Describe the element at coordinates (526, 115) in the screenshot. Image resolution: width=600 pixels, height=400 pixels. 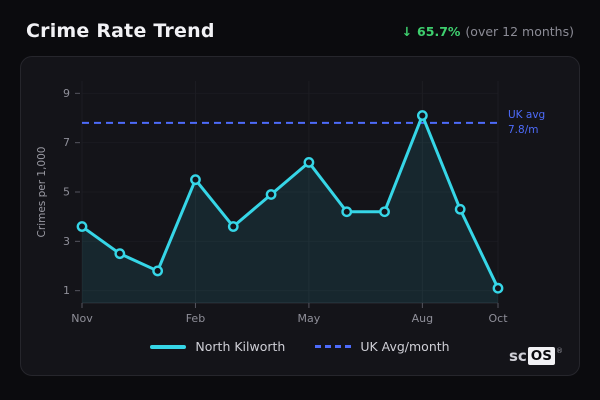
I see `svg-text: UK avg` at that location.